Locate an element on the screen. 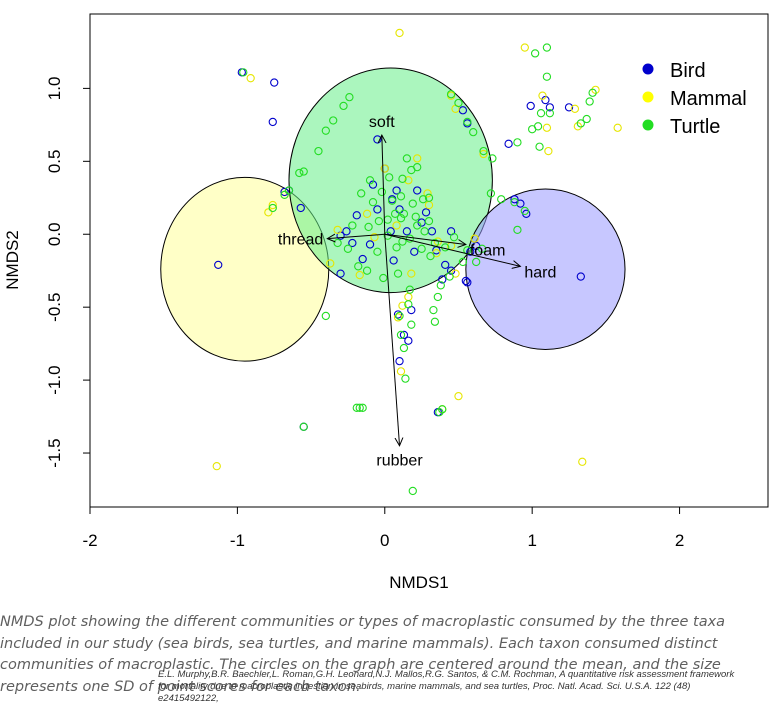  legend-marker-mammal is located at coordinates (648, 97).